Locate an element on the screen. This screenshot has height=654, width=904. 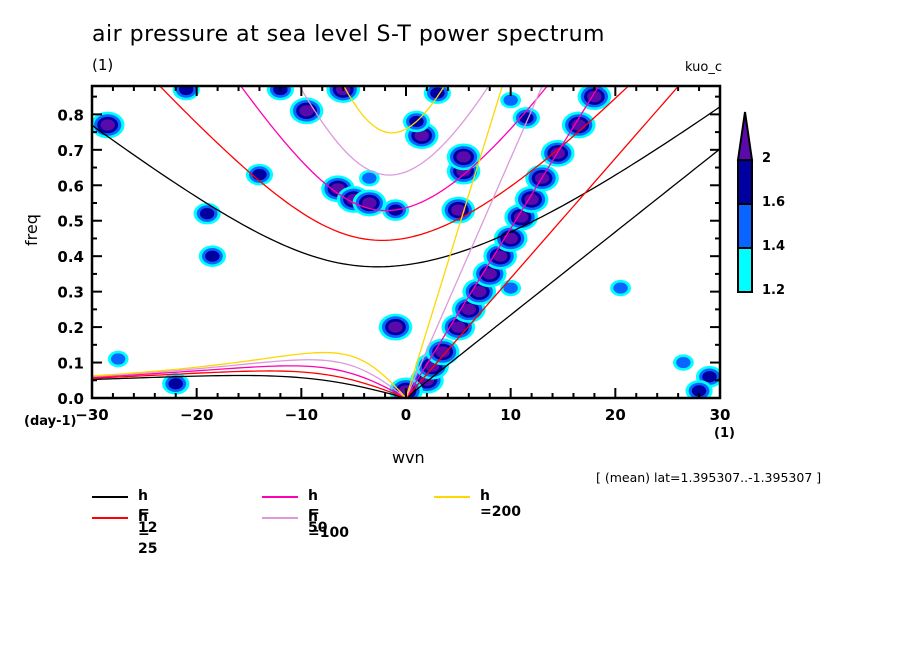
x-tick-label: −20 is located at coordinates (196, 415).